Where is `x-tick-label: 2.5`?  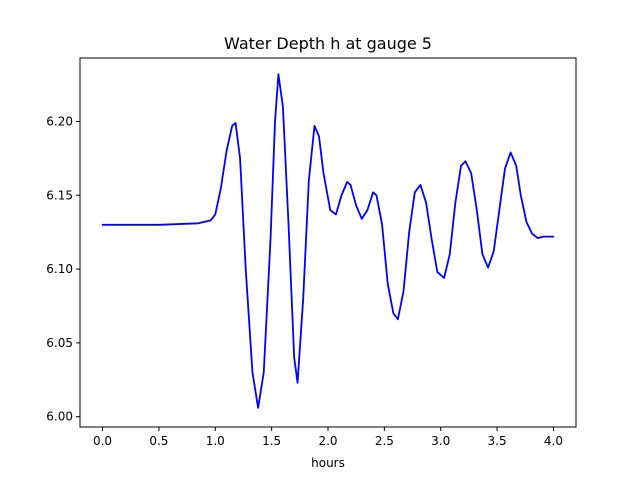
x-tick-label: 2.5 is located at coordinates (384, 441).